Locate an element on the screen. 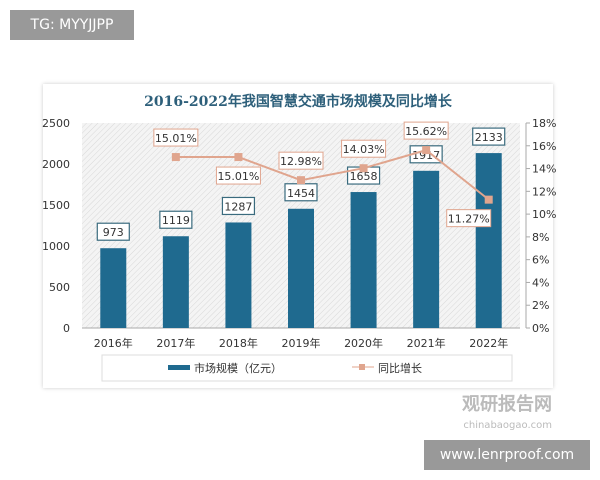  y2-tick-label: 16% is located at coordinates (544, 146).